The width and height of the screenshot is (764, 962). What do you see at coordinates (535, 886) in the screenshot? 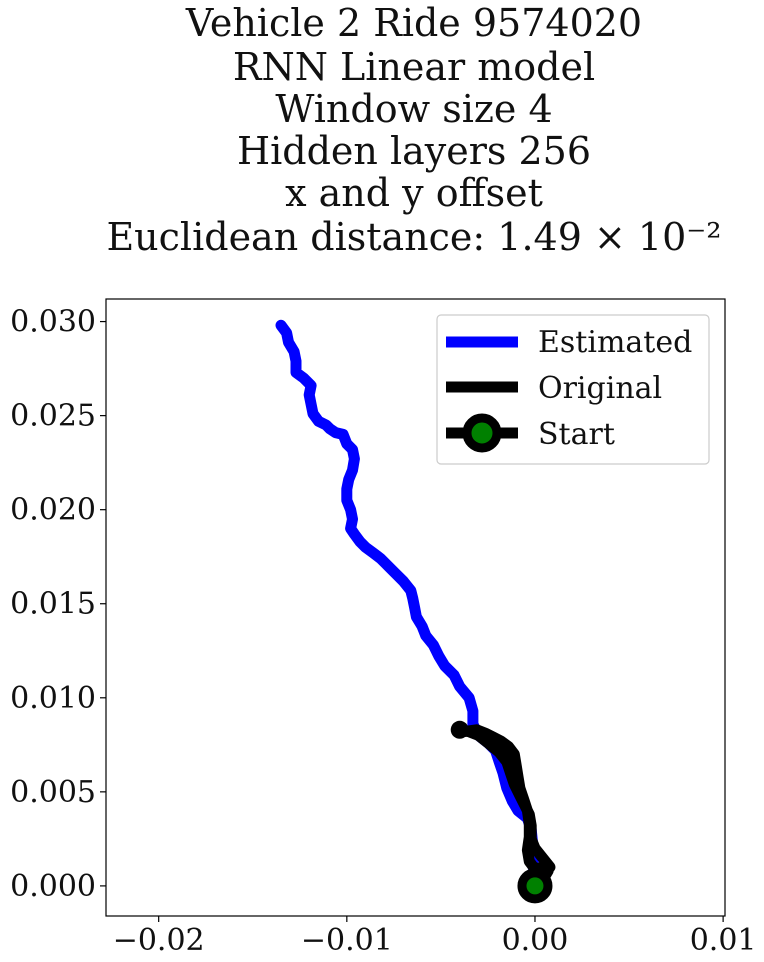
I see `start-marker` at bounding box center [535, 886].